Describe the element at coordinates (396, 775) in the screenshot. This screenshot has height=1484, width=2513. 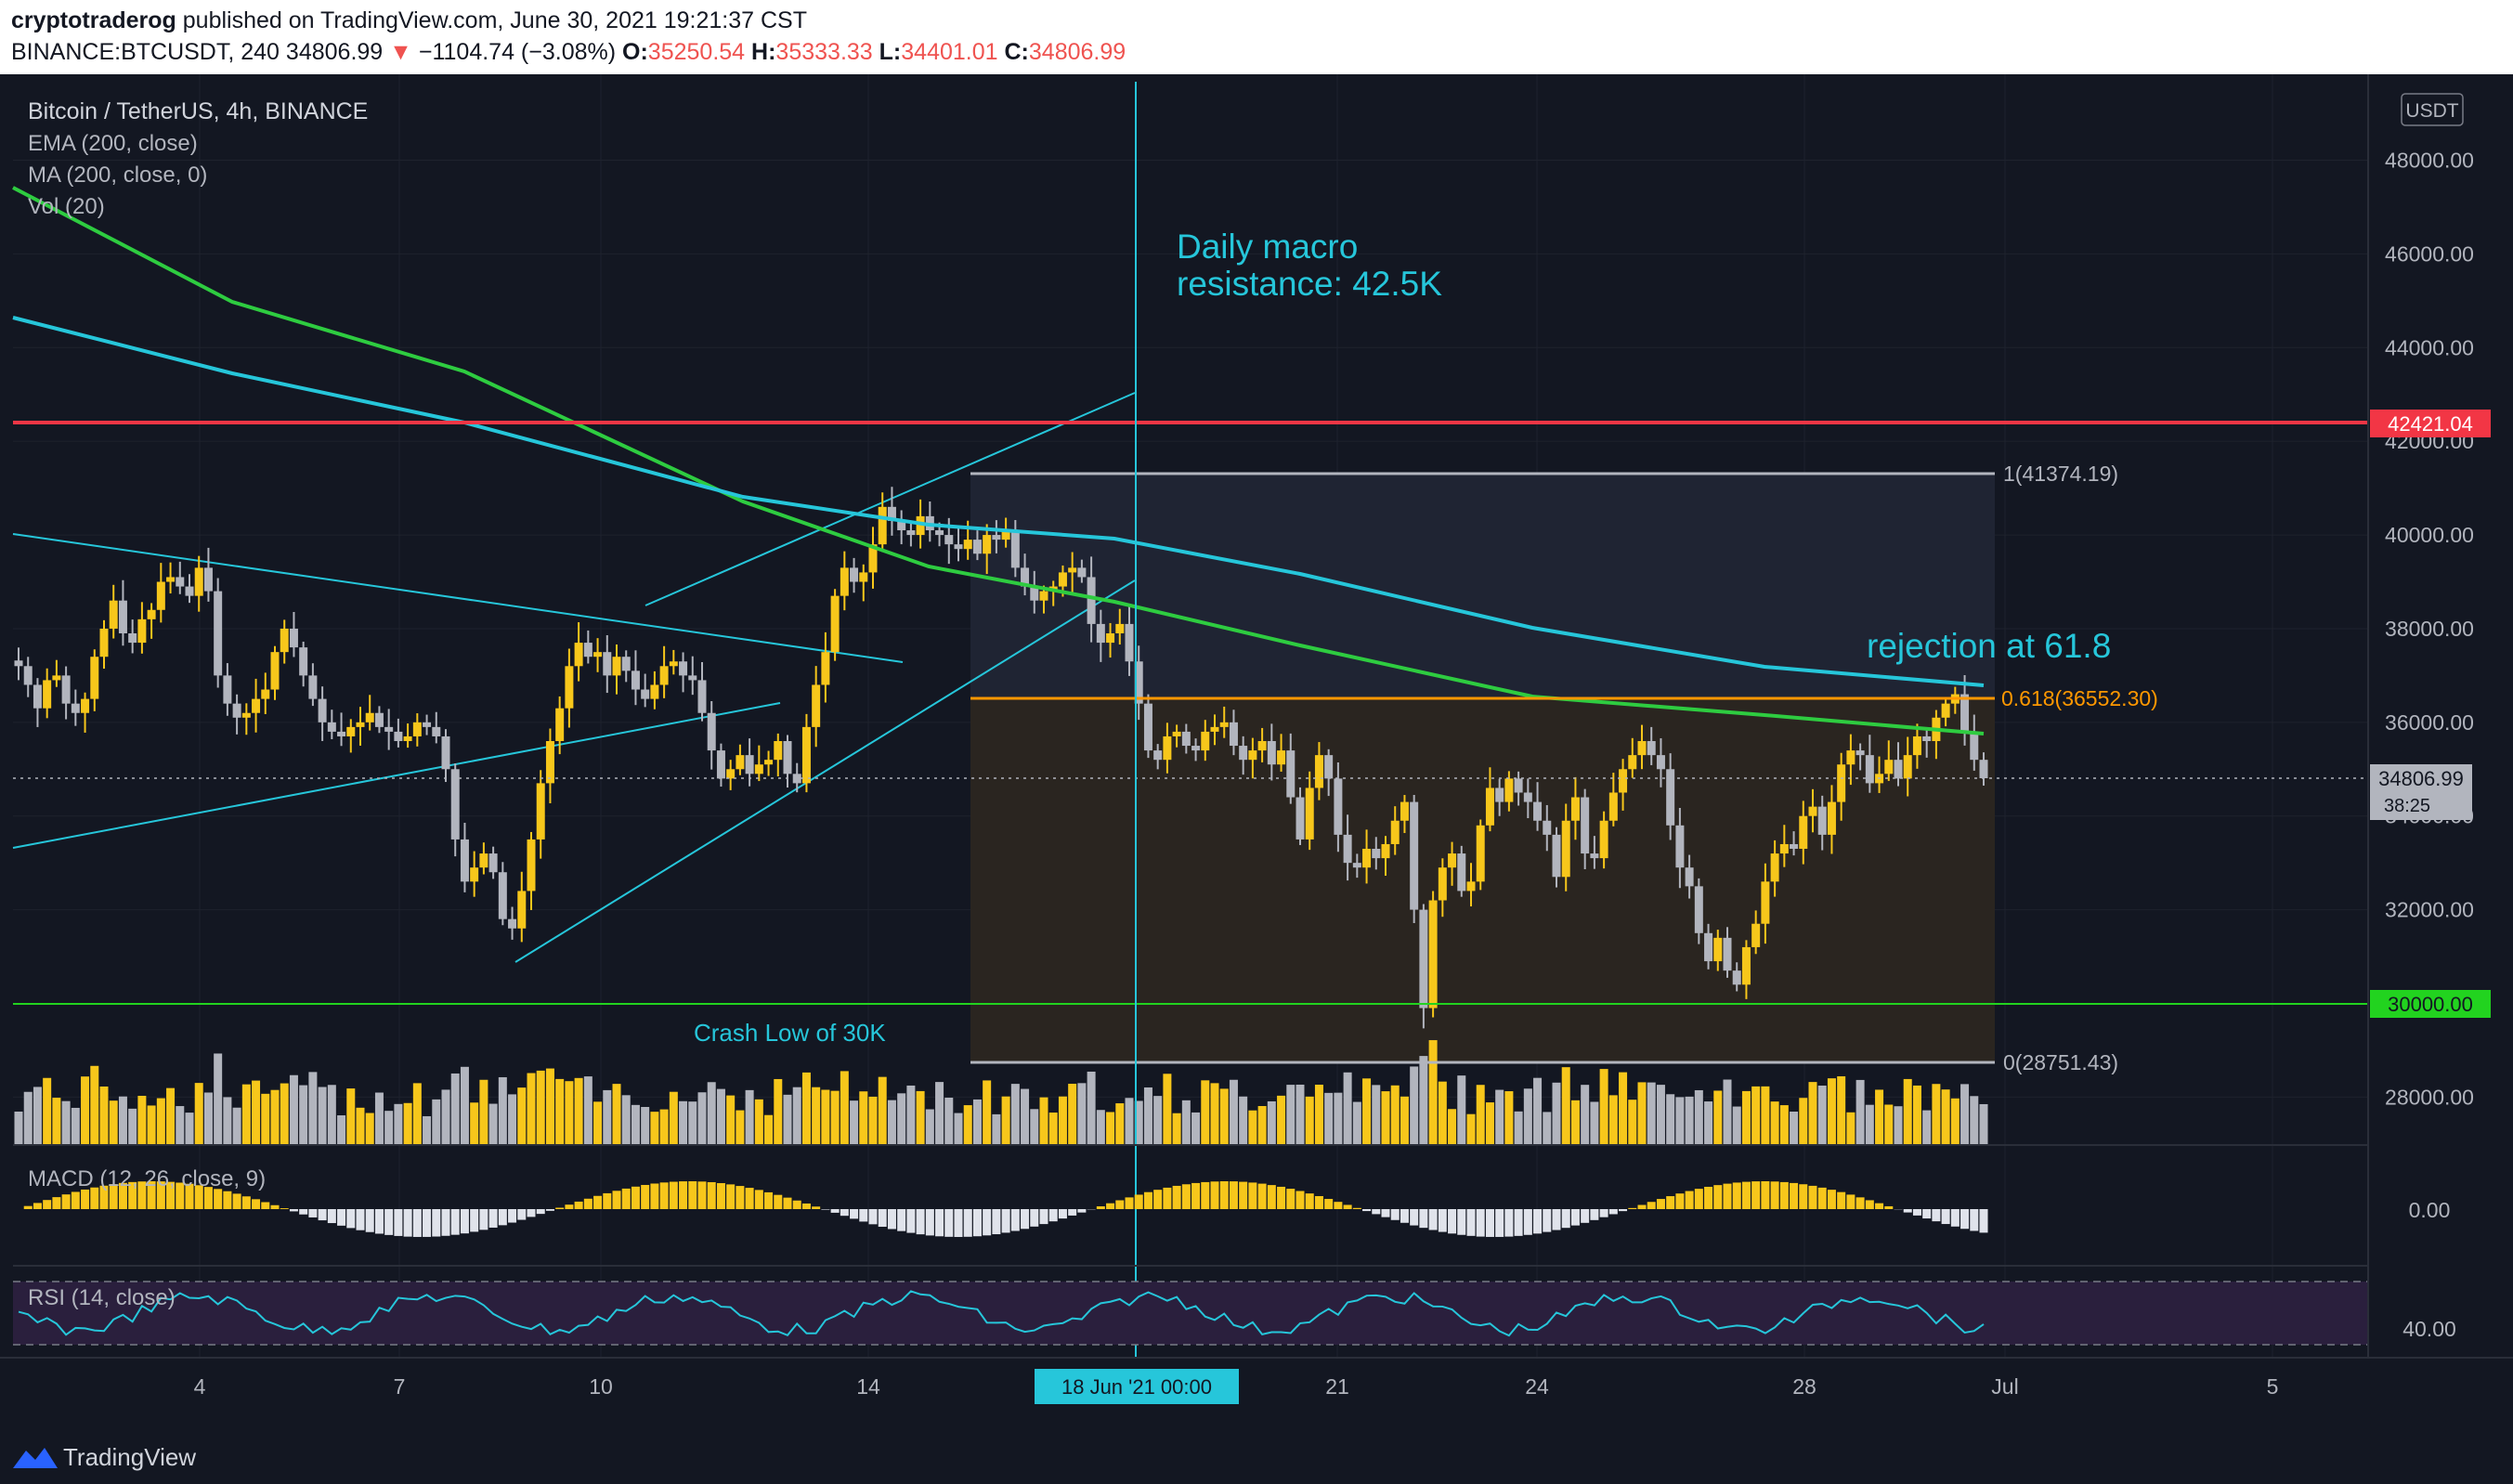
I see `trendline-asc-lower` at that location.